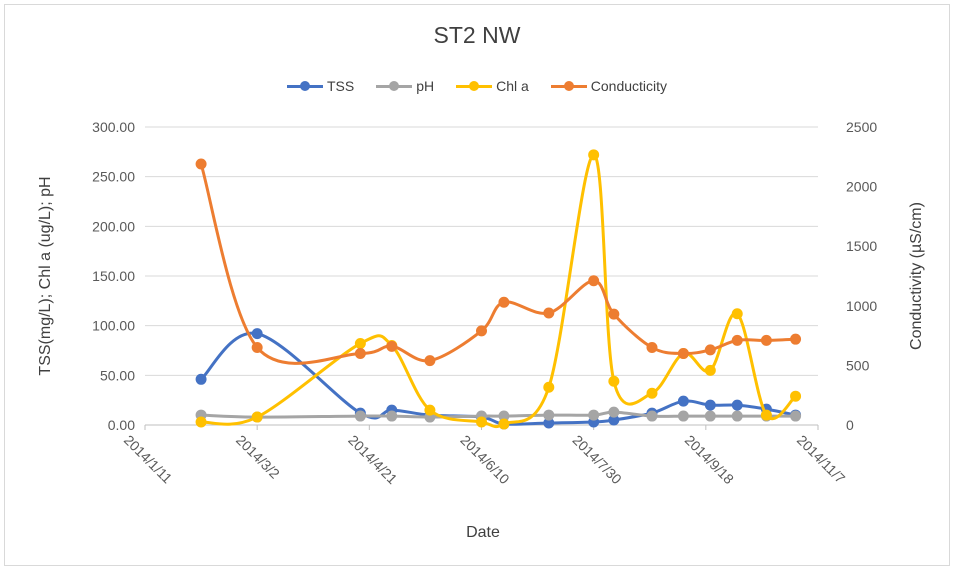  What do you see at coordinates (45, 275) in the screenshot?
I see `y-axis-left-label: TSS(mg/L); Chl a (ug/L); pH` at bounding box center [45, 275].